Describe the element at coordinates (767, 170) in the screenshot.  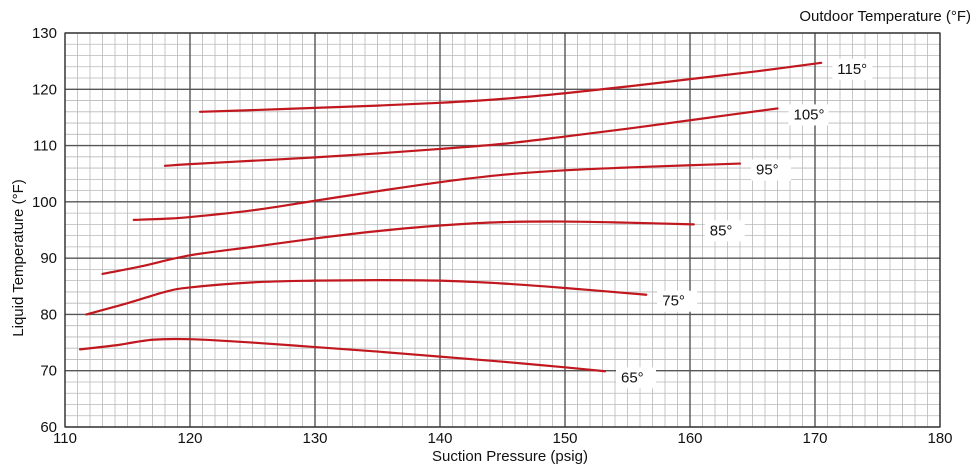
I see `series-label: 95°` at that location.